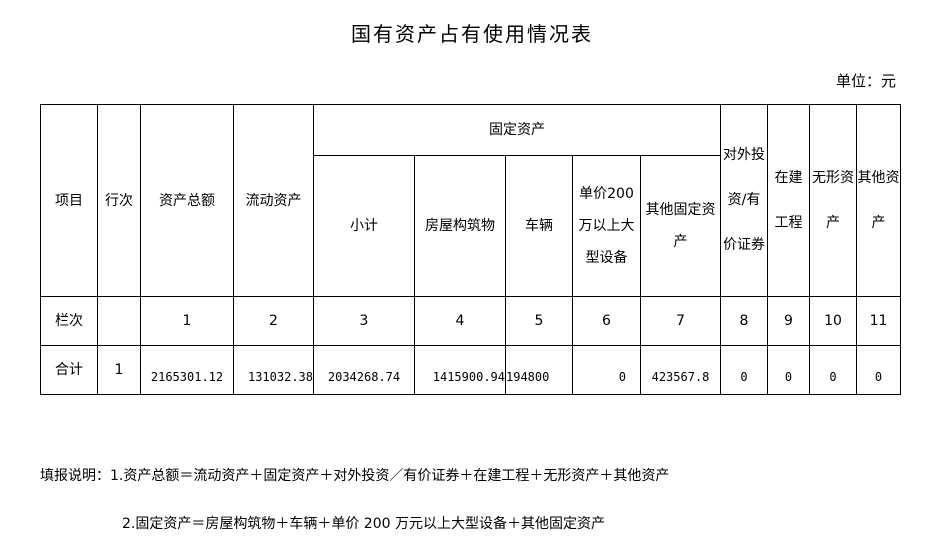  What do you see at coordinates (187, 321) in the screenshot?
I see `cell: 1` at bounding box center [187, 321].